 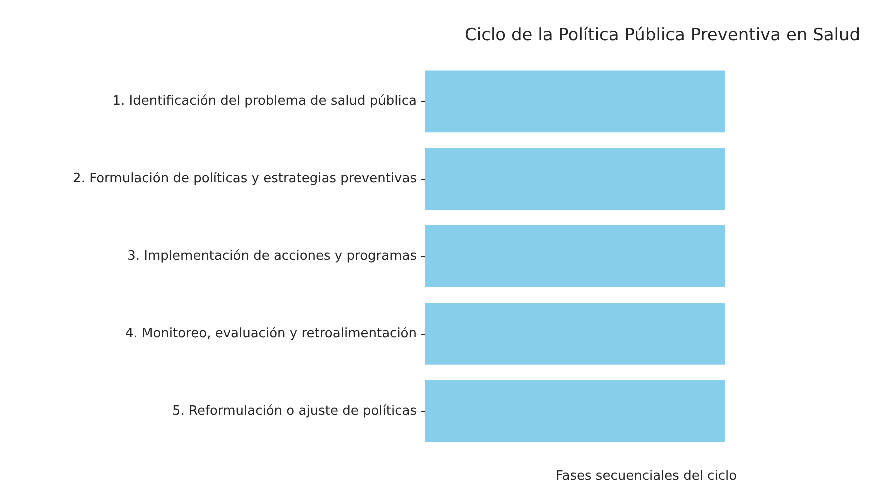 What do you see at coordinates (264, 102) in the screenshot?
I see `y-tick-label: 1. Identificación del problema de salud pública` at bounding box center [264, 102].